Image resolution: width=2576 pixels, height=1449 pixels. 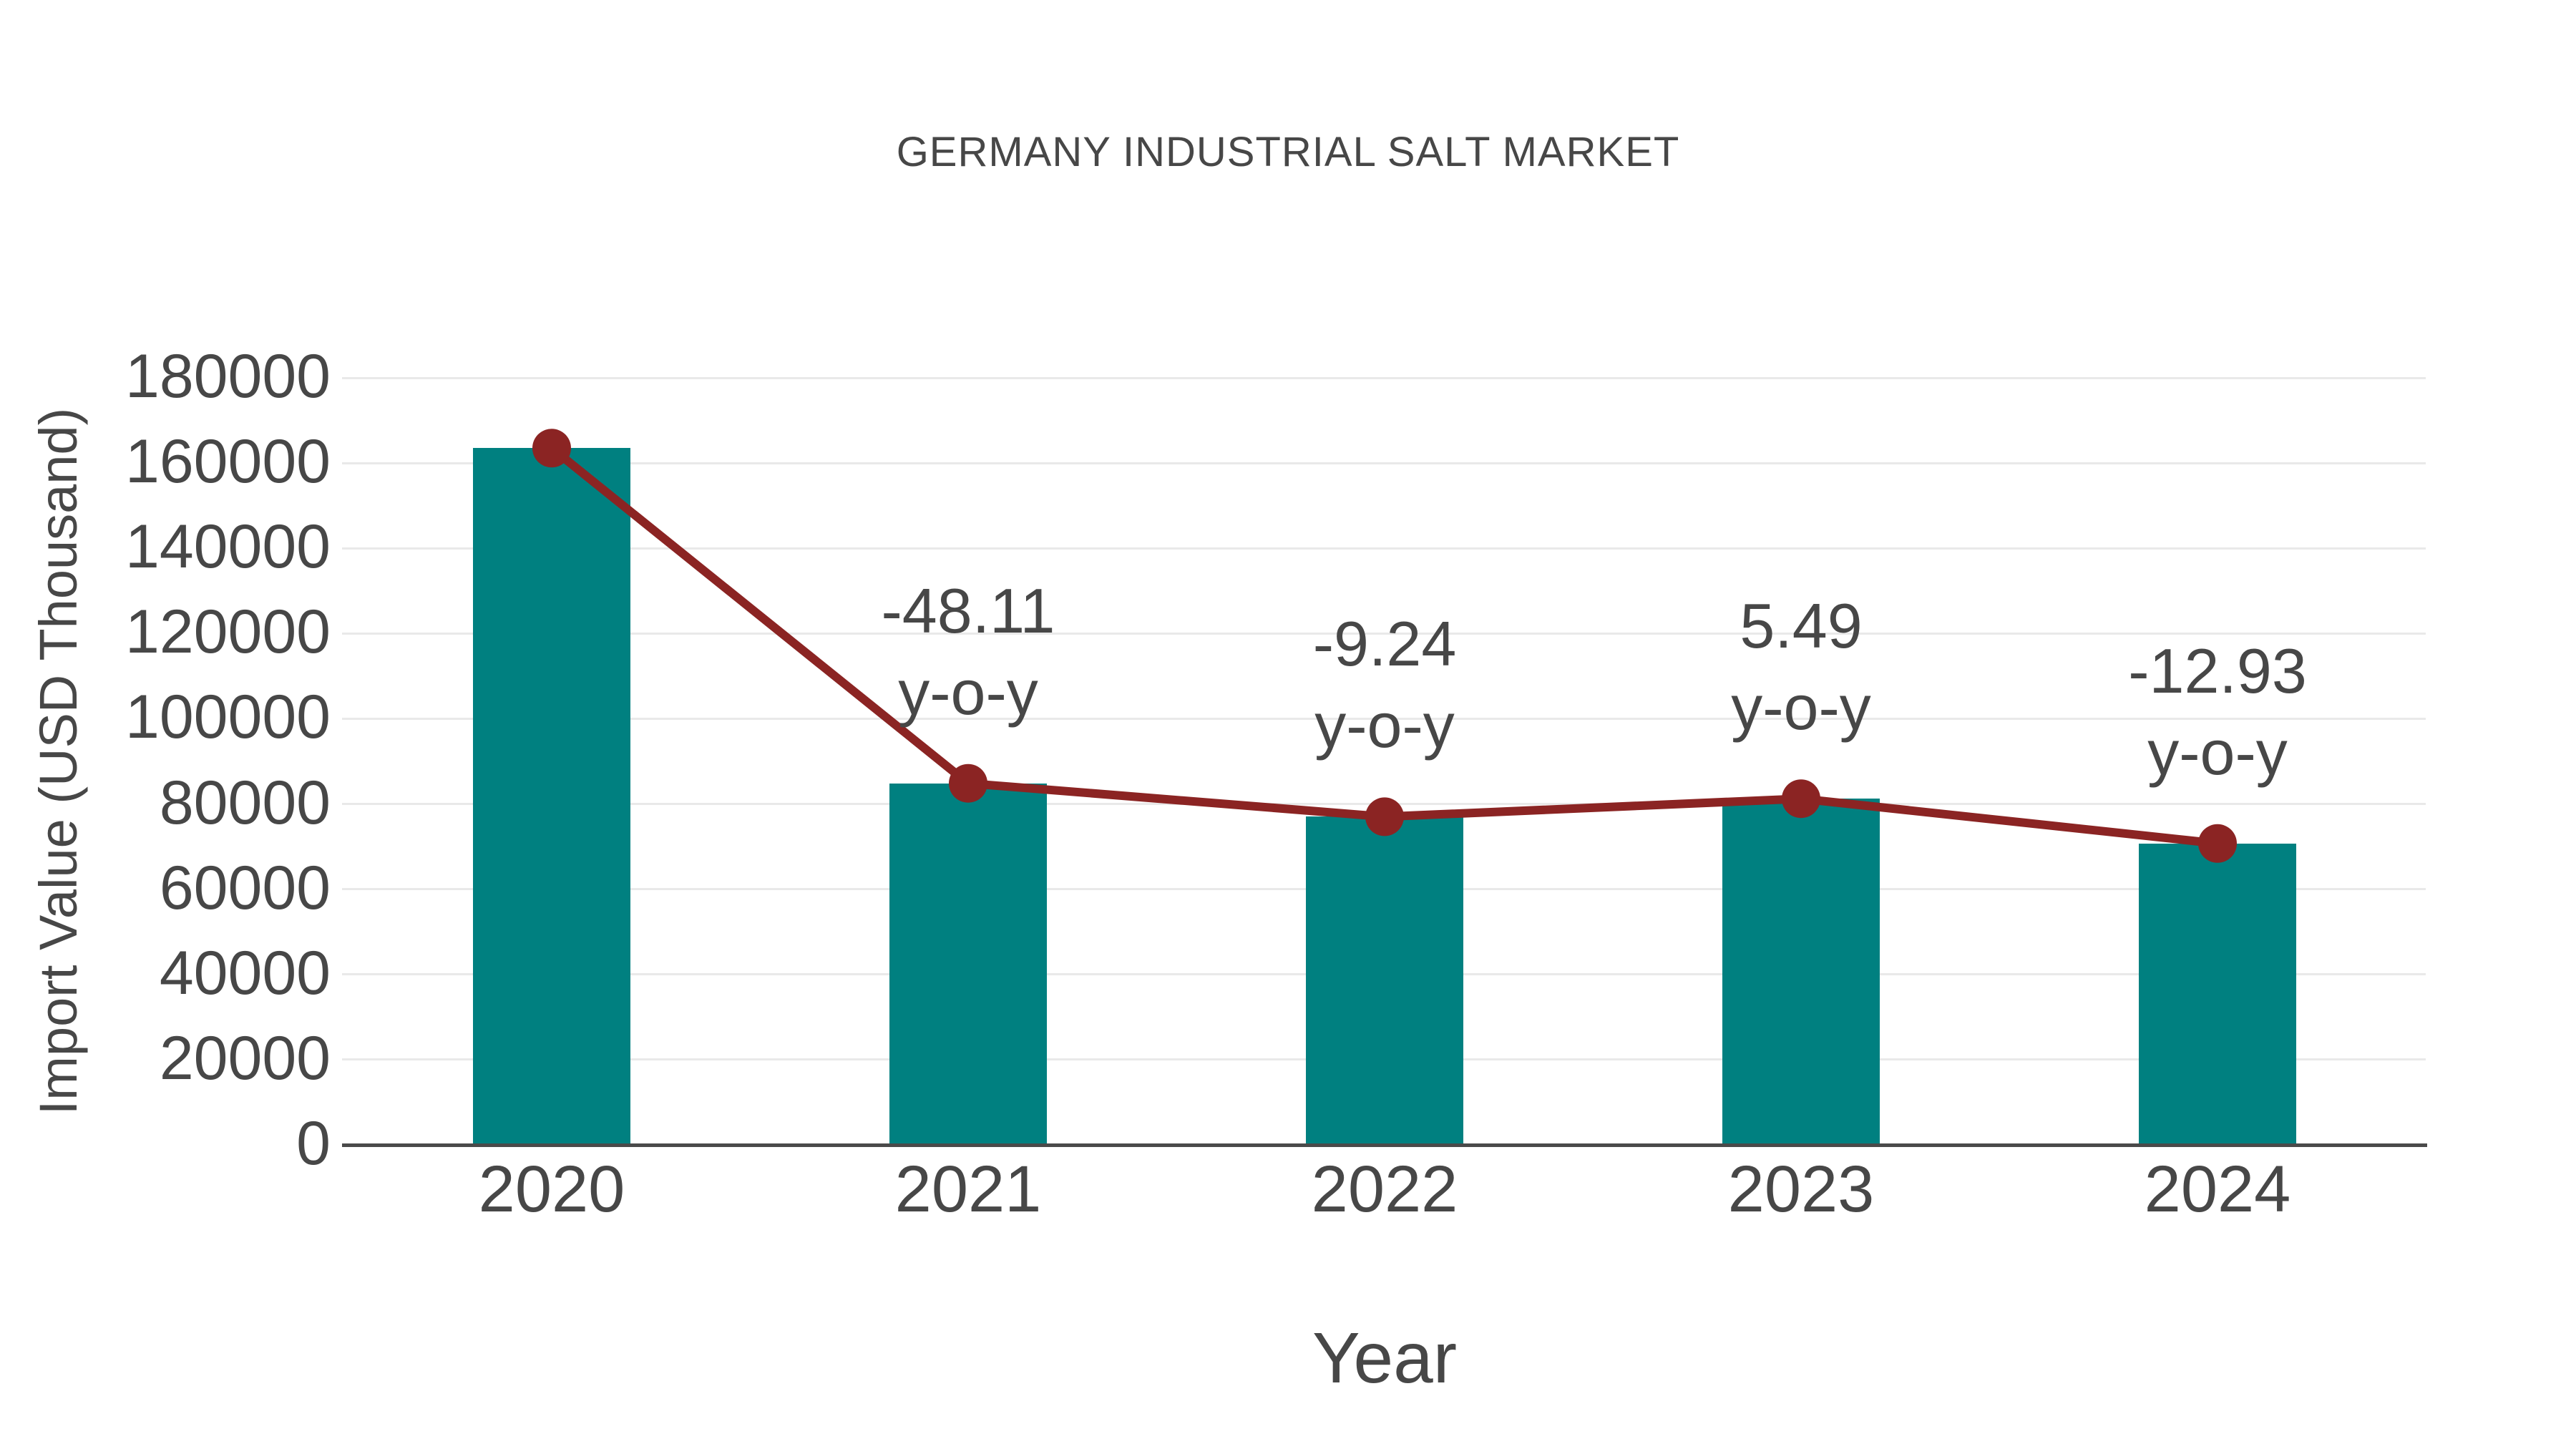 What do you see at coordinates (228, 547) in the screenshot?
I see `y-tick-label: 140000` at bounding box center [228, 547].